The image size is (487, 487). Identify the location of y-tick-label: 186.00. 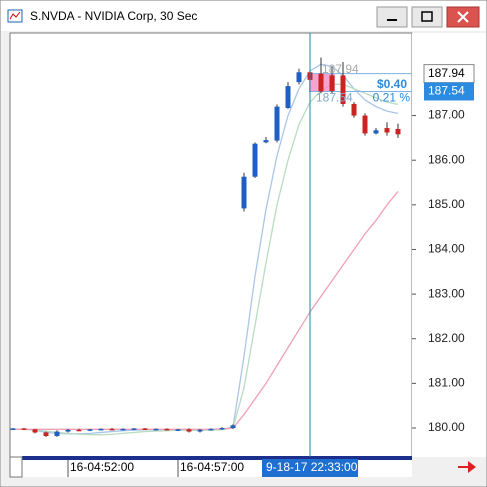
(446, 159).